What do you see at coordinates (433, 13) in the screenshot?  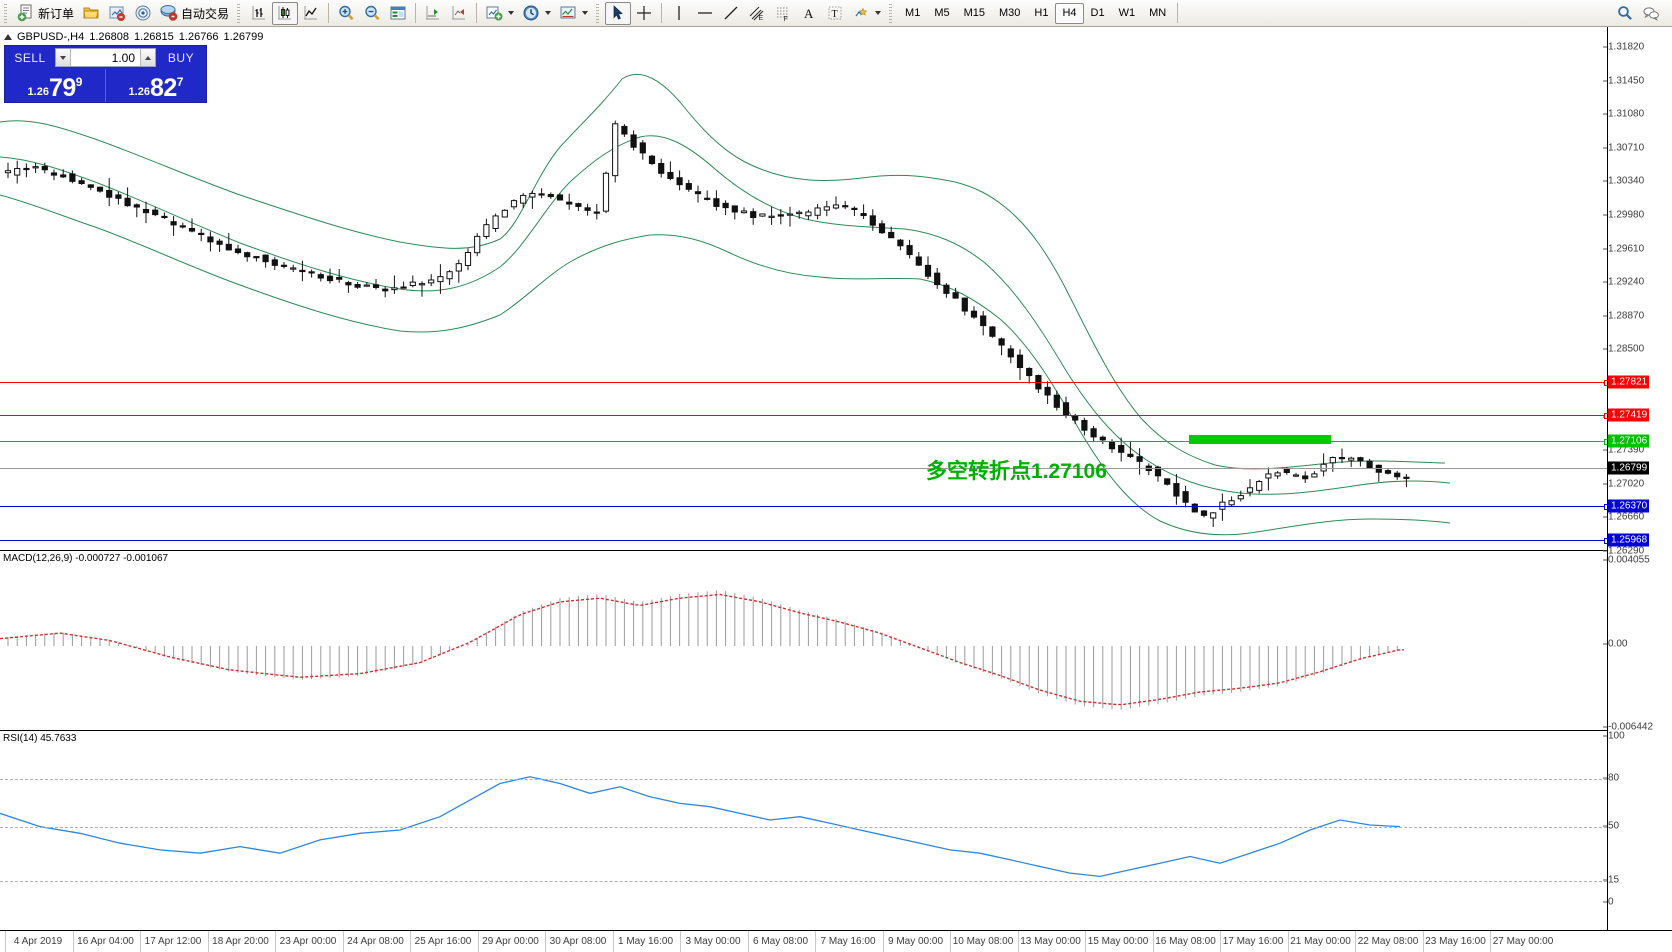 I see `chart-shift-button` at bounding box center [433, 13].